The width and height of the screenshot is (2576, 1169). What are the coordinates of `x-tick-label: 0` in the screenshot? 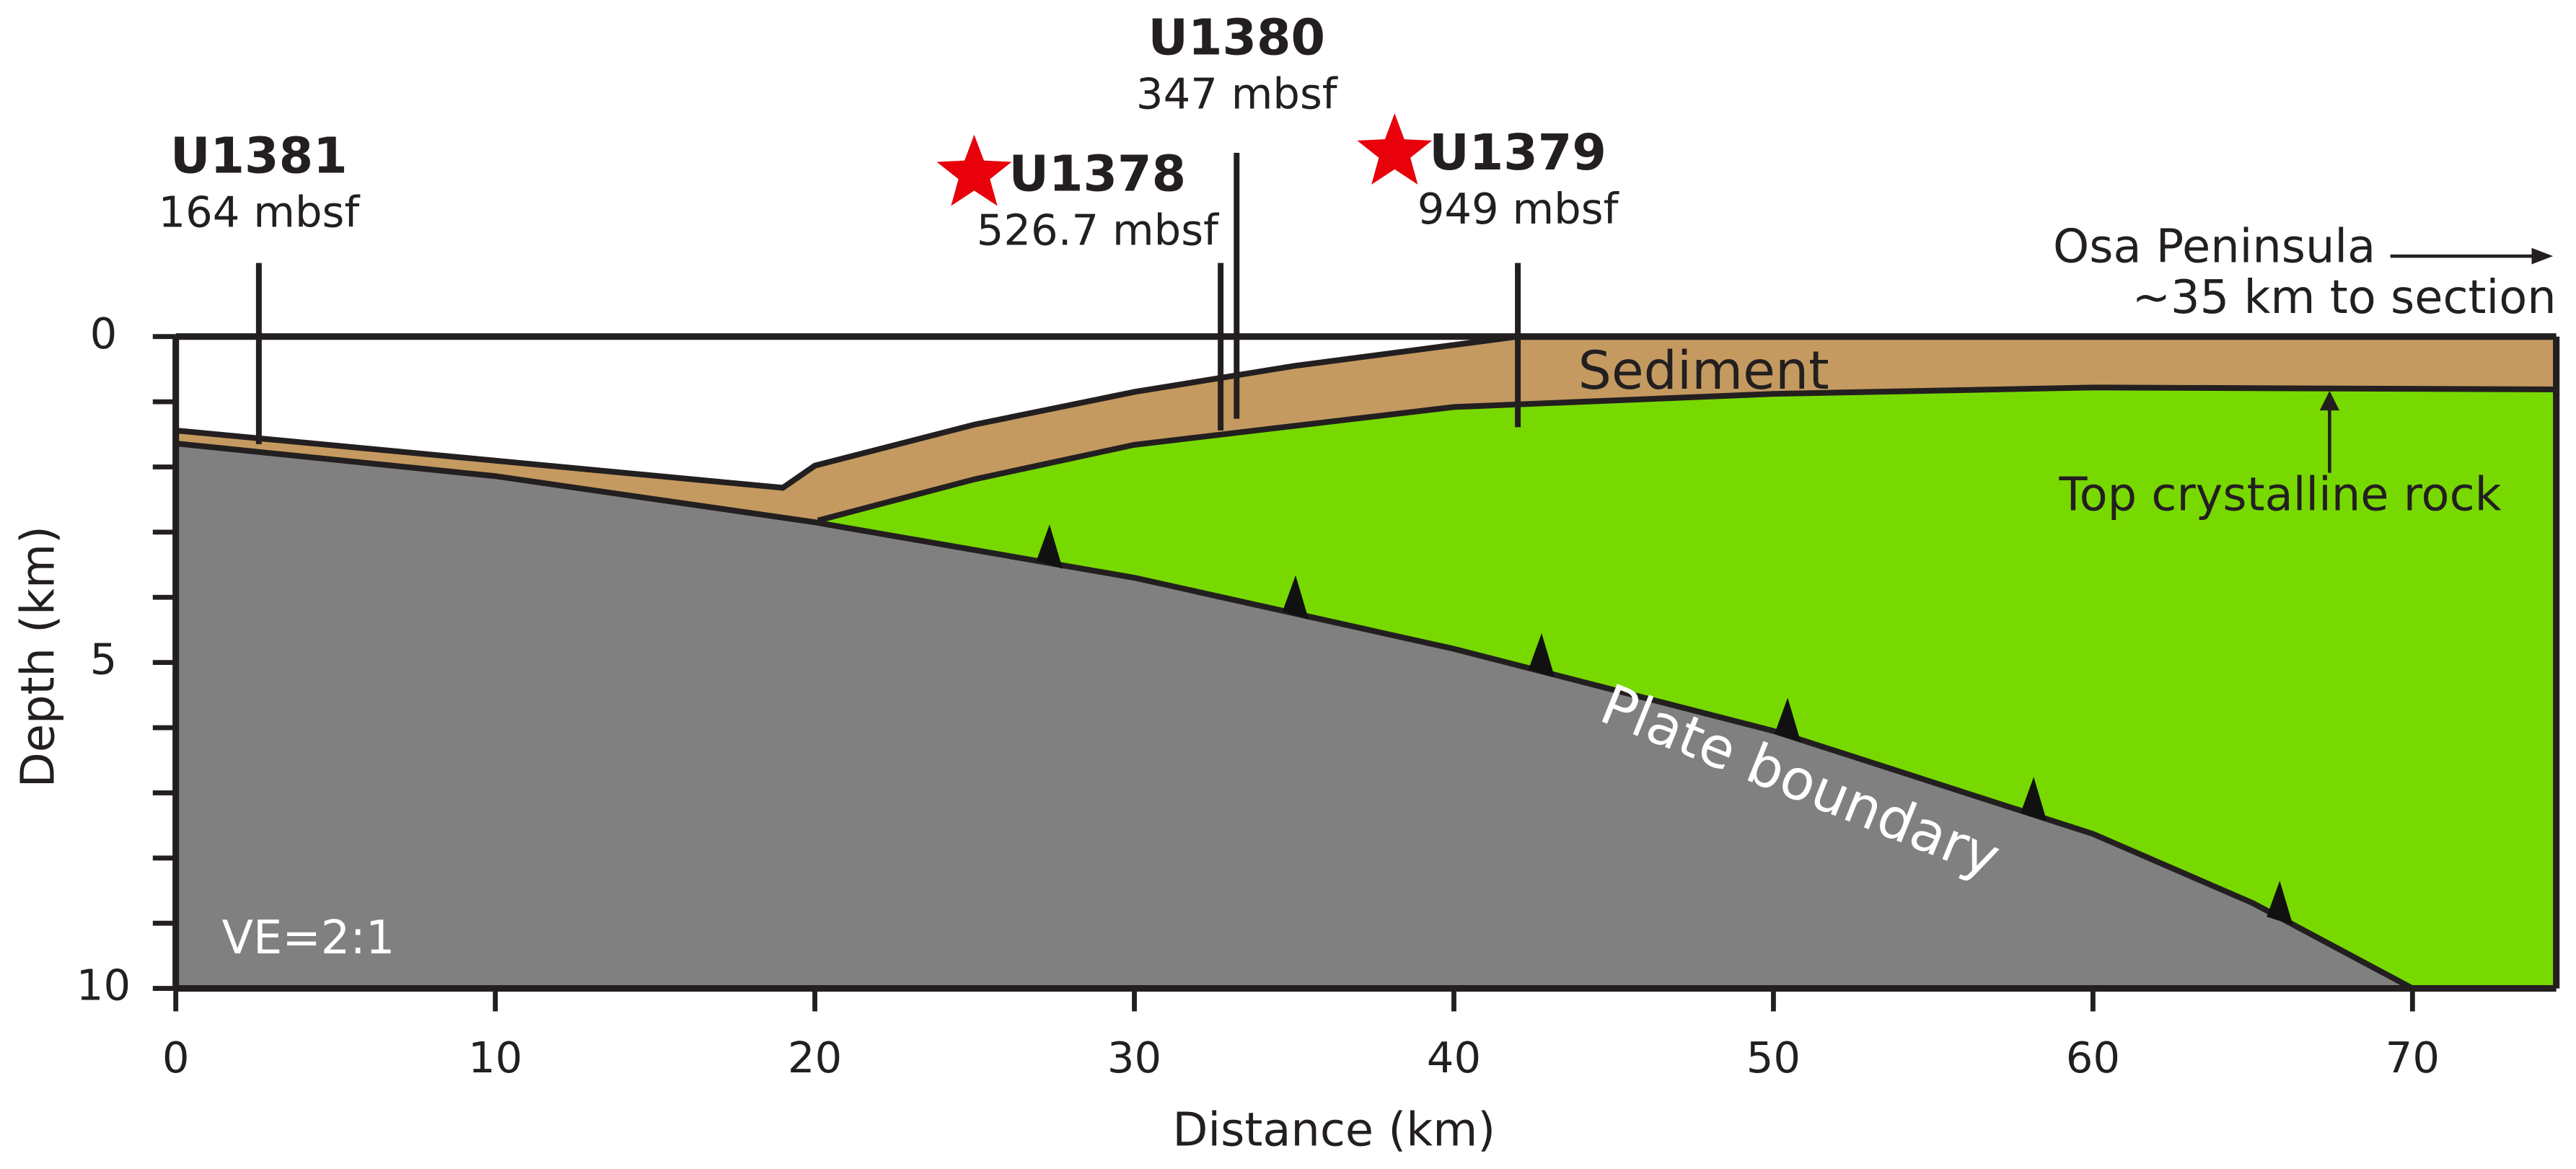 It's located at (176, 1058).